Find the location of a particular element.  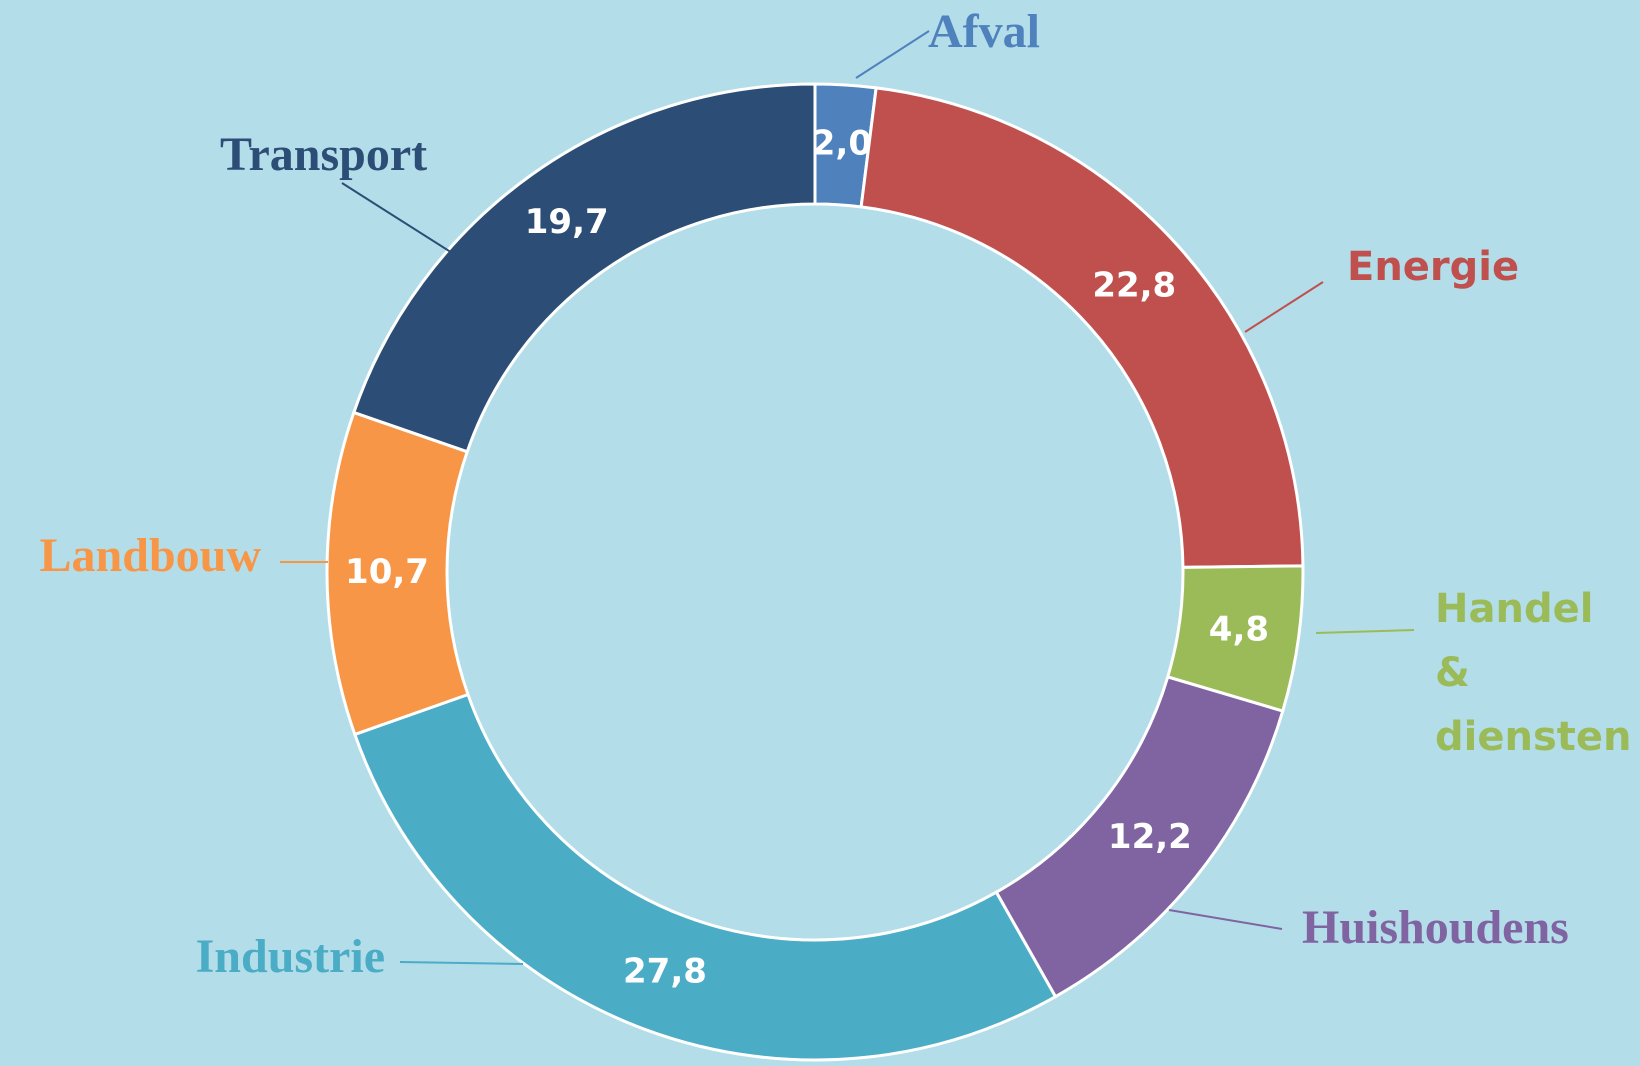

category-label: Landbouw is located at coordinates (150, 555).